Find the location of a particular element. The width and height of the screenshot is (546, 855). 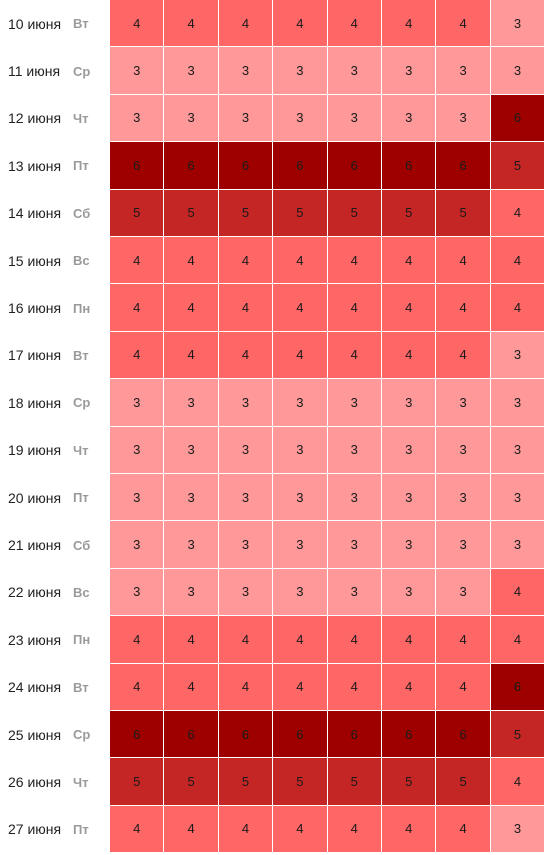

calendar-row: 24 июня Вт 4 4 4 4 4 4 4 6 is located at coordinates (273, 687).